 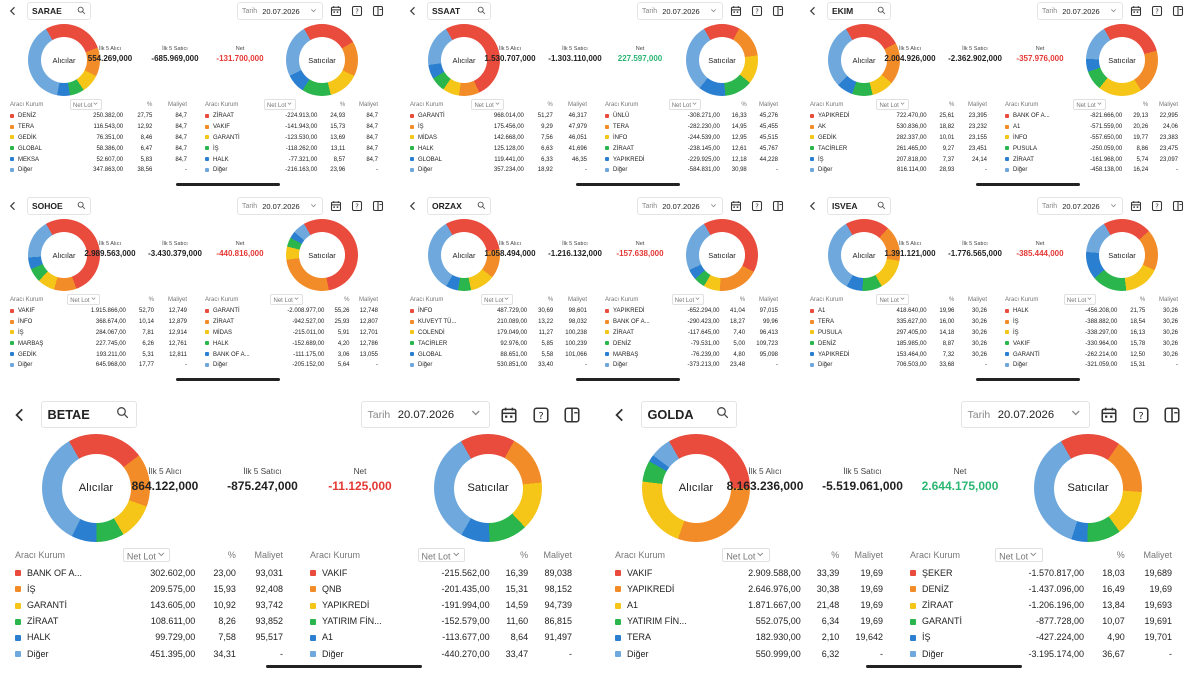 I want to click on table-row: MARBAŞ -76.239,00 4,80 95,098, so click(x=690, y=354).